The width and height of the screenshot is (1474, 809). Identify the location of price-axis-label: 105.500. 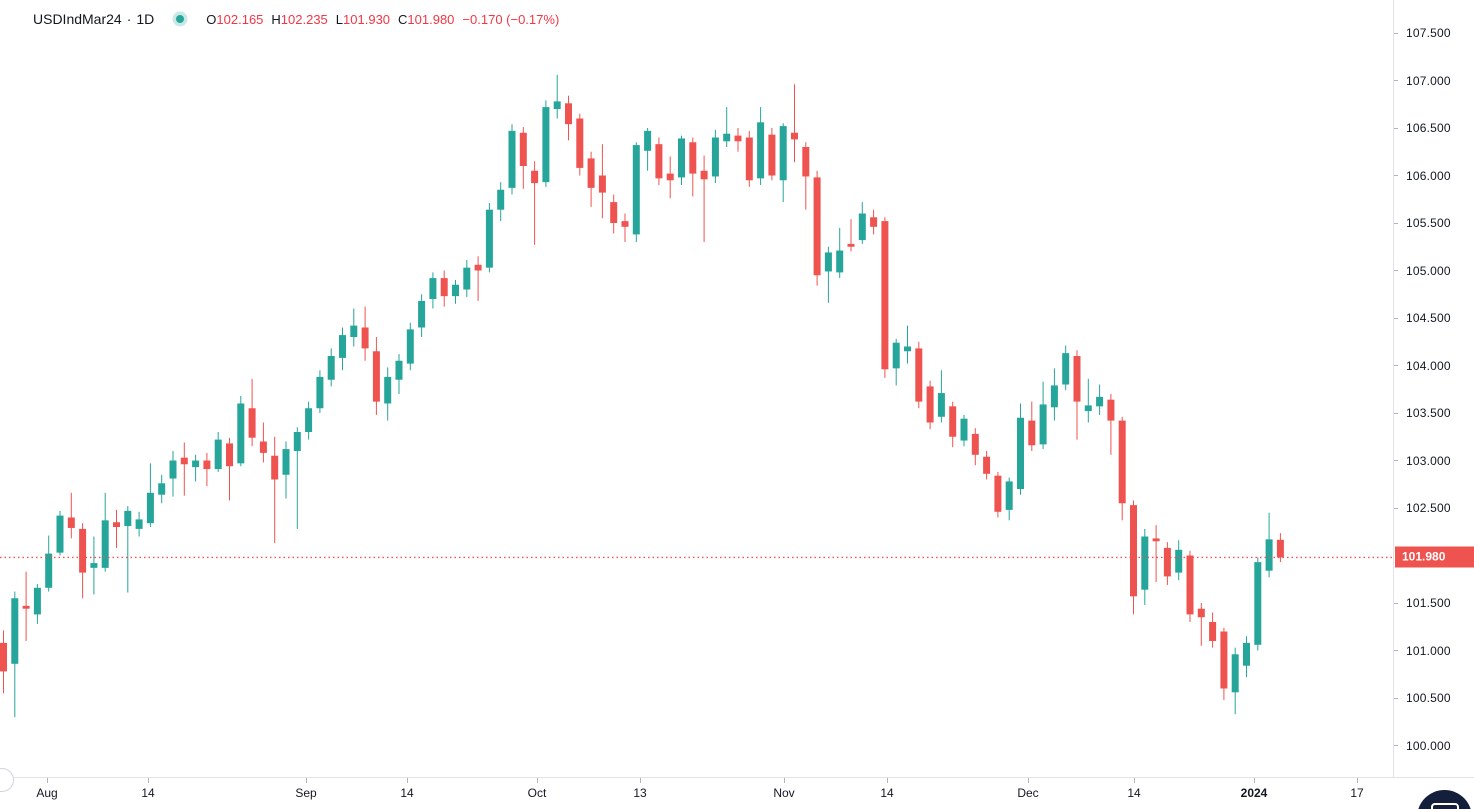
(1428, 223).